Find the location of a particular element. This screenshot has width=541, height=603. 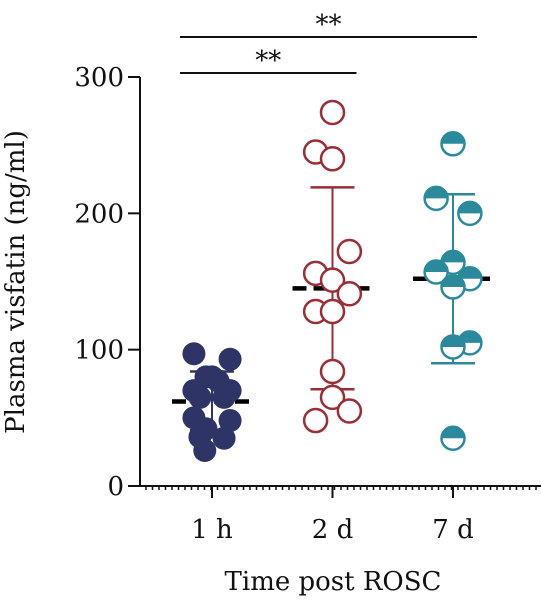

points-1-h is located at coordinates (212, 402).